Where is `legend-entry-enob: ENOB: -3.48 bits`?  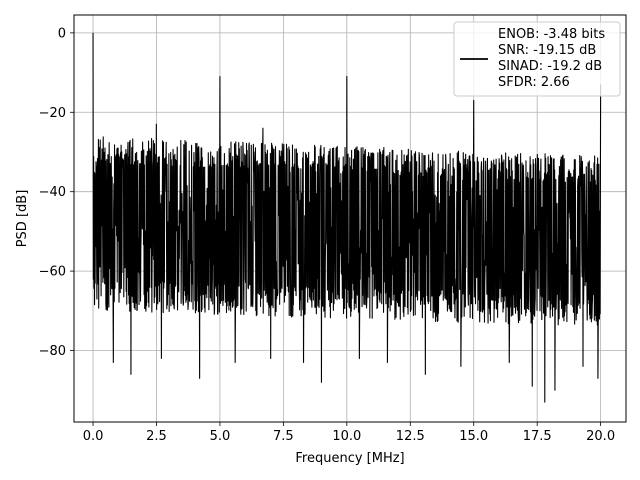 legend-entry-enob: ENOB: -3.48 bits is located at coordinates (551, 34).